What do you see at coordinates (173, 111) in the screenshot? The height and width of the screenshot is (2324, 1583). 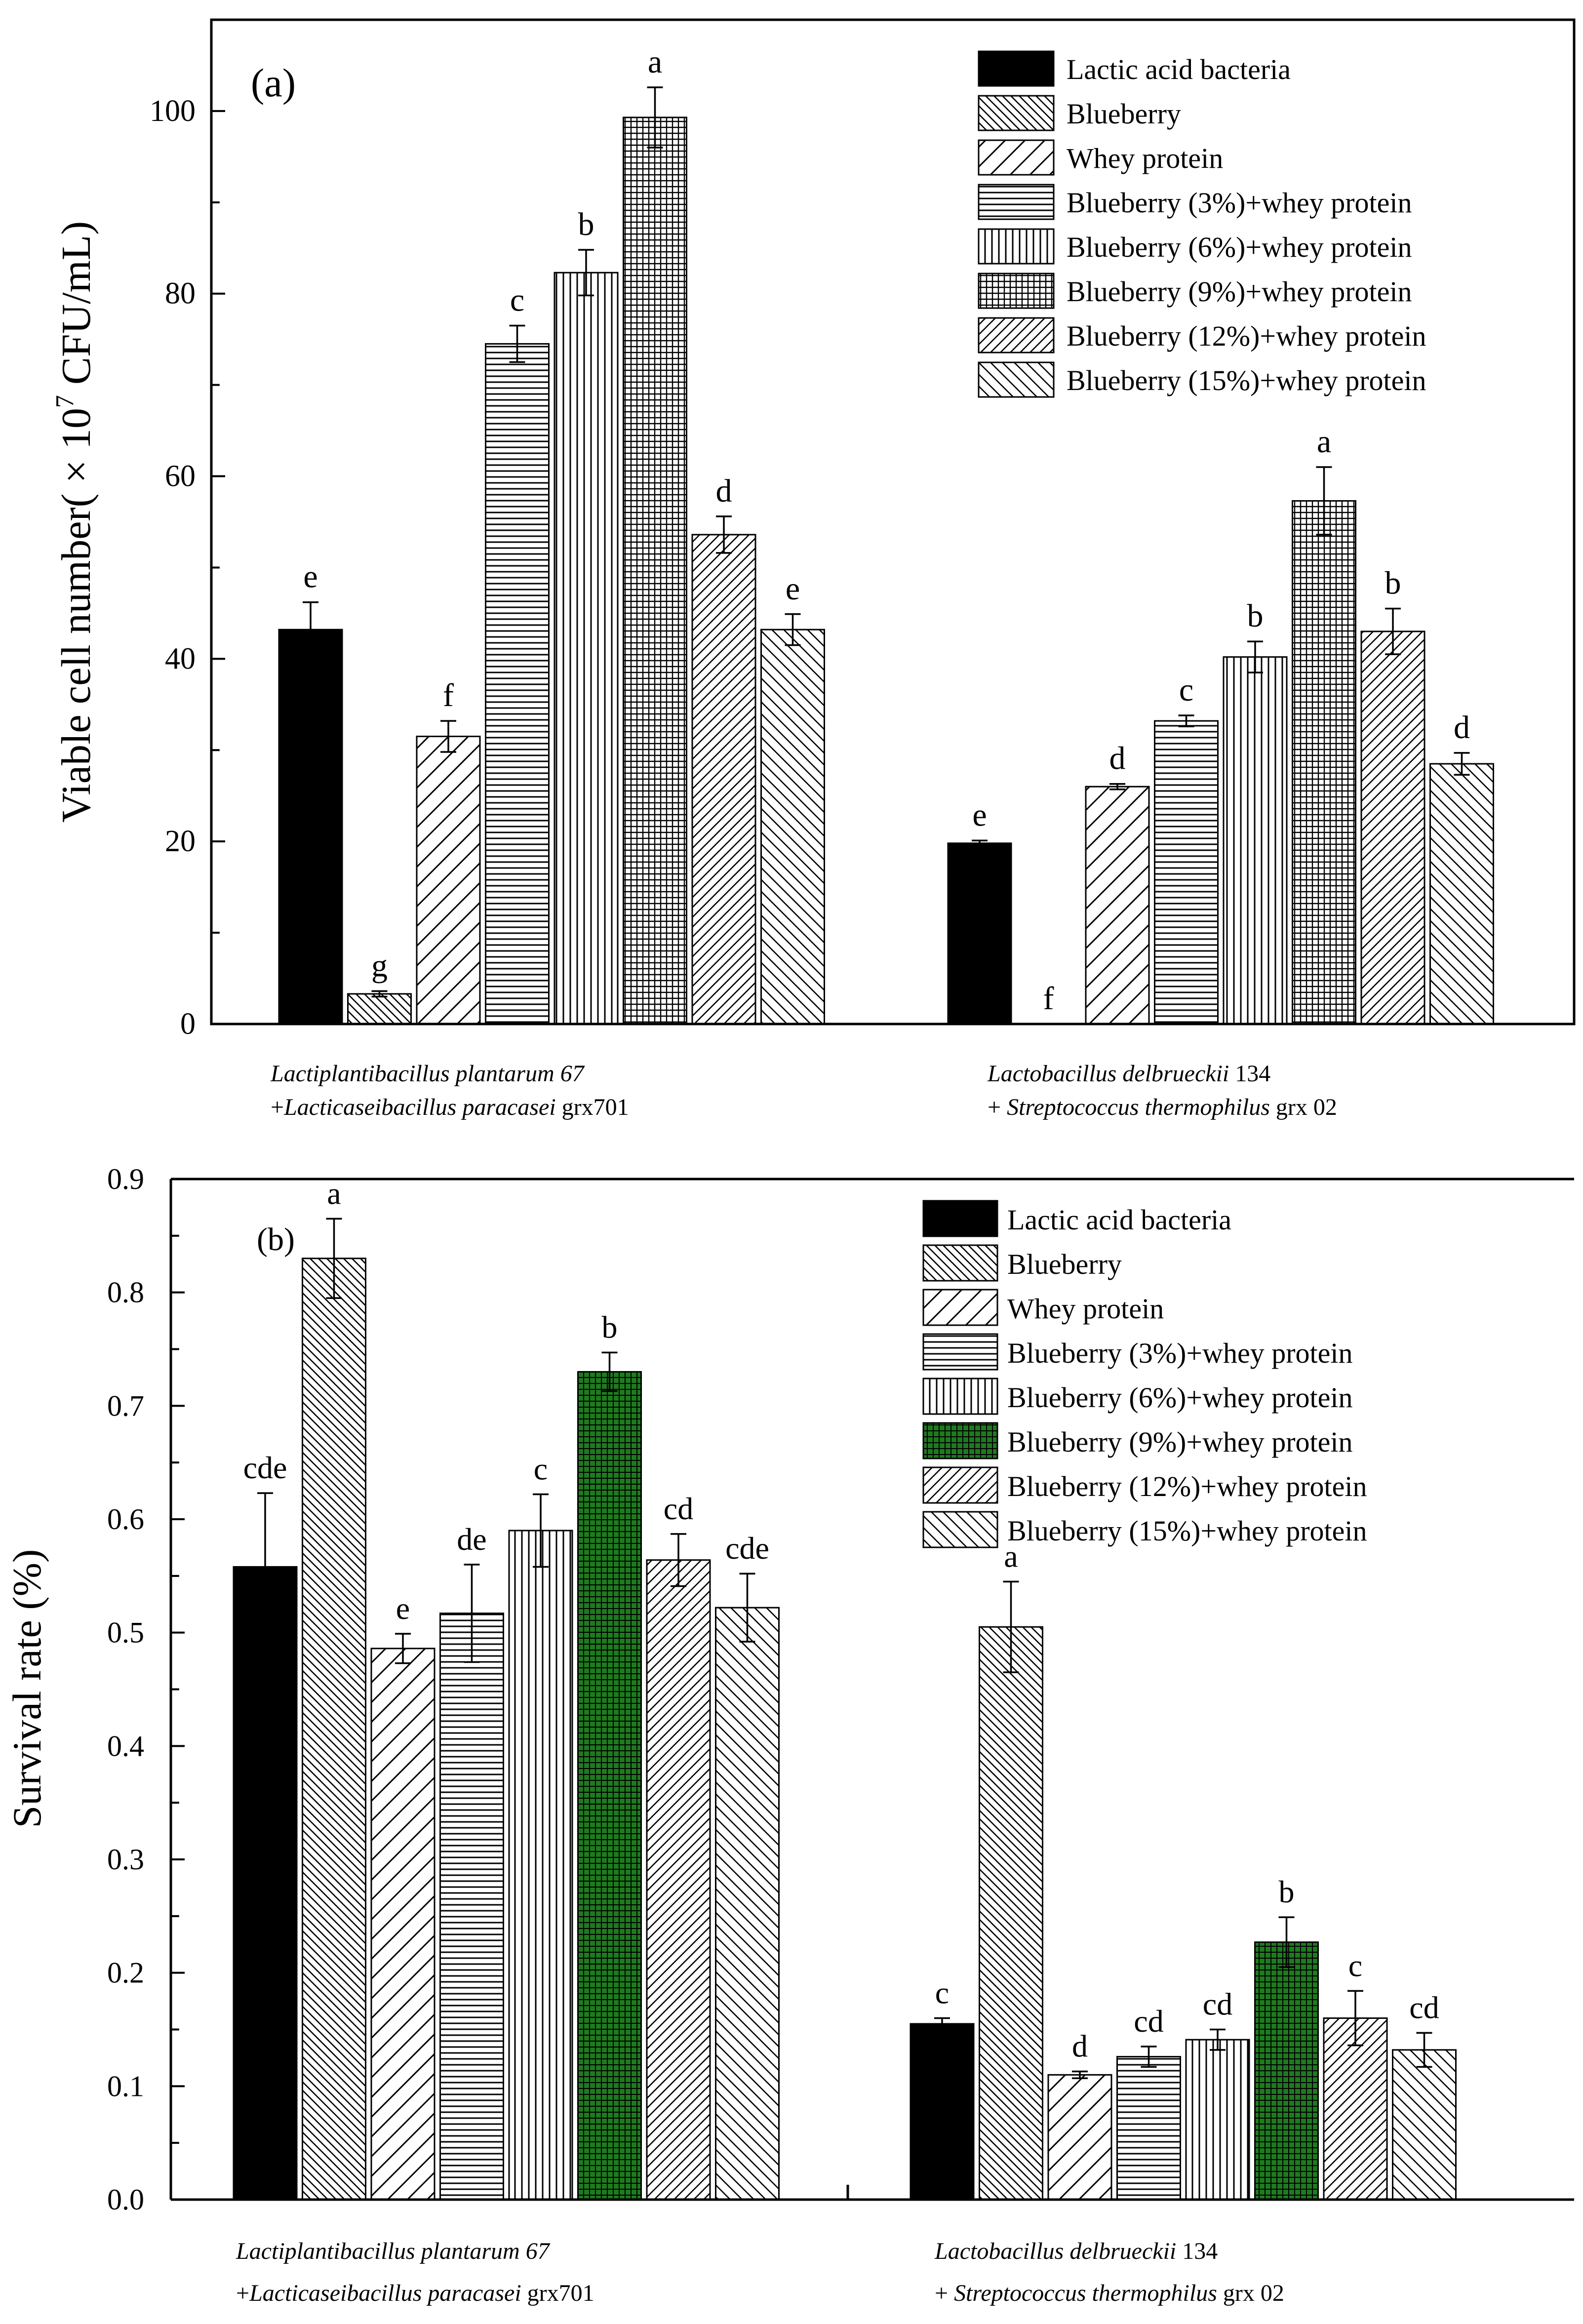 I see `panel-a-y-tick-label-5: 100` at bounding box center [173, 111].